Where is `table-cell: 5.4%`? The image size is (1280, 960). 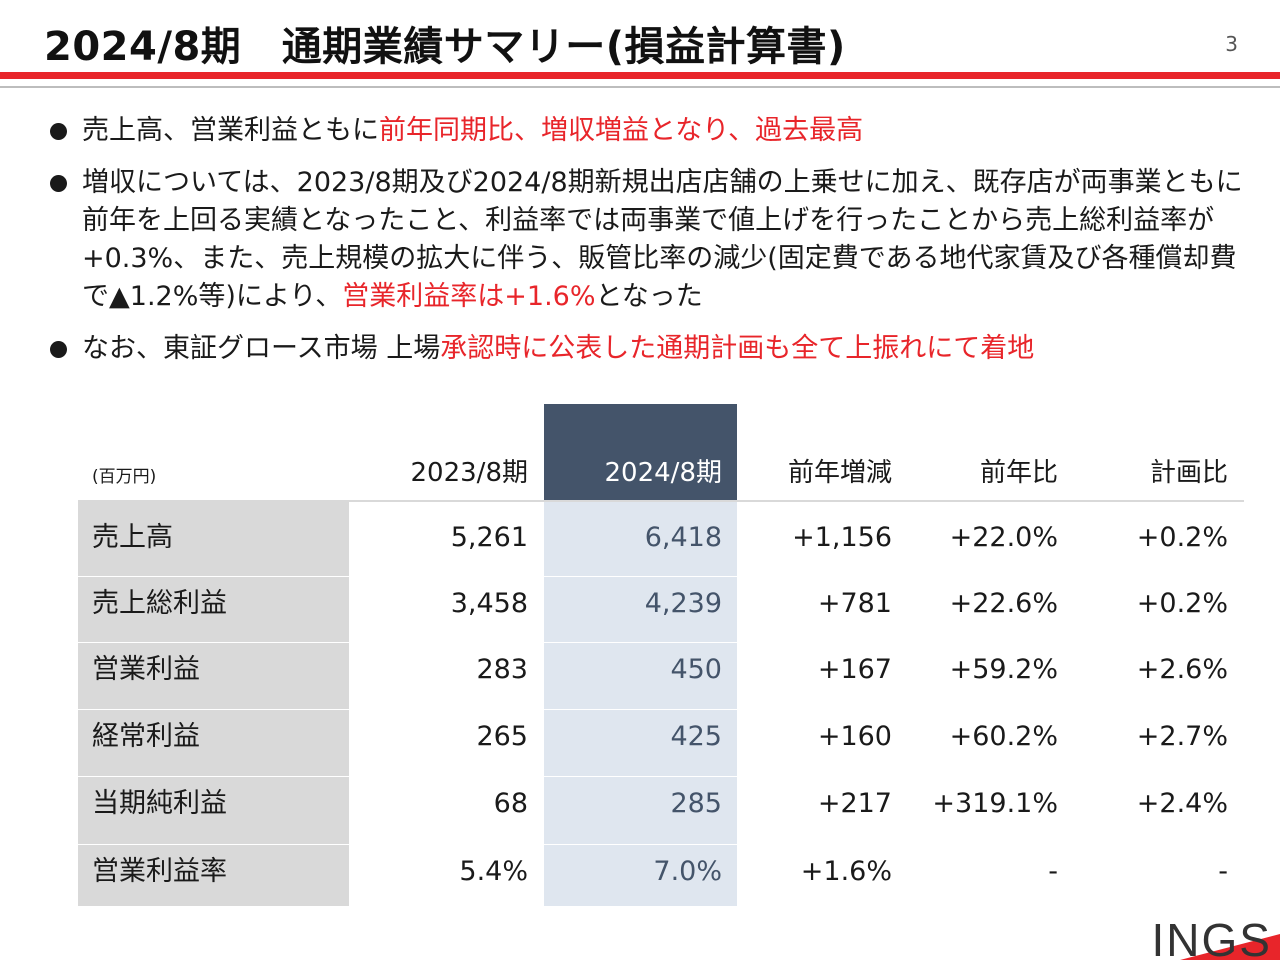 table-cell: 5.4% is located at coordinates (493, 871).